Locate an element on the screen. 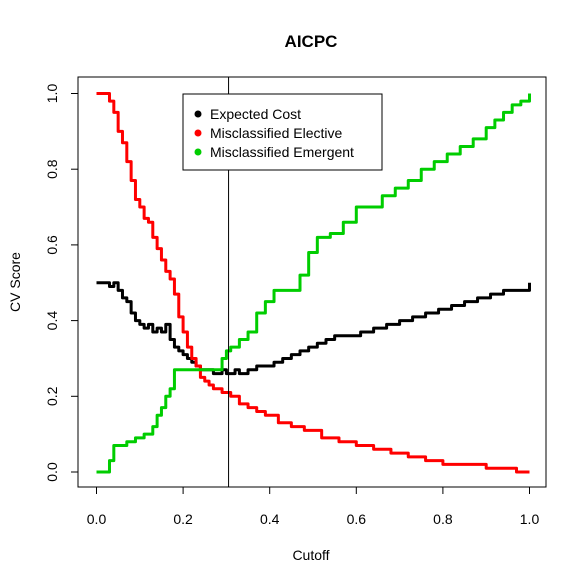 This screenshot has width=587, height=586. x-tick-label: 1.0 is located at coordinates (530, 519).